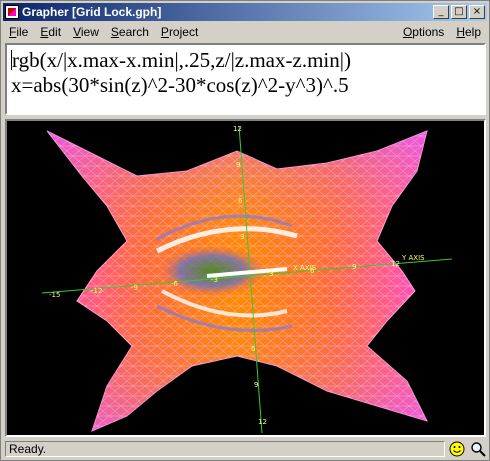 The width and height of the screenshot is (490, 461). What do you see at coordinates (181, 60) in the screenshot?
I see `formula-line-1: rgb(x/|x.max-x.min|,.25,z/|z.max-z.min|)` at bounding box center [181, 60].